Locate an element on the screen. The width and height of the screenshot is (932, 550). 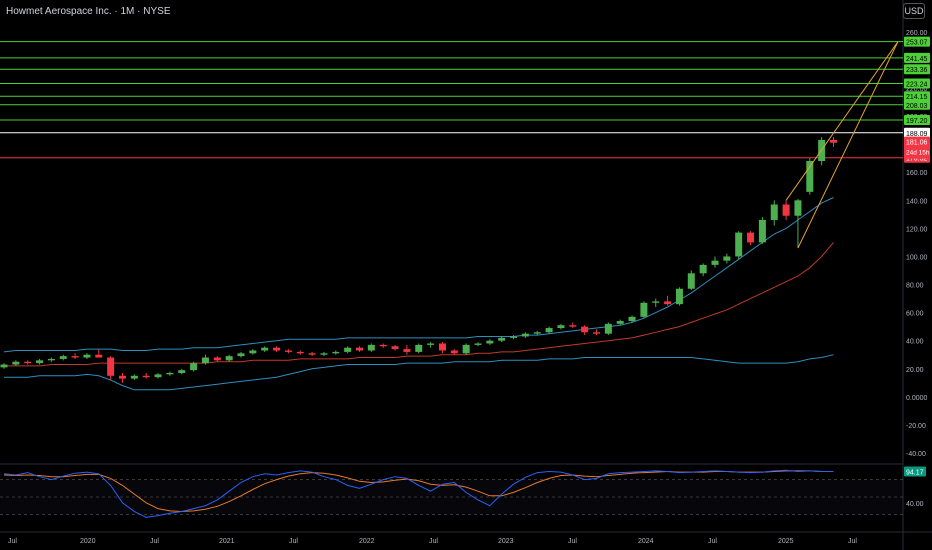
wedge-upper-line is located at coordinates (842, 121).